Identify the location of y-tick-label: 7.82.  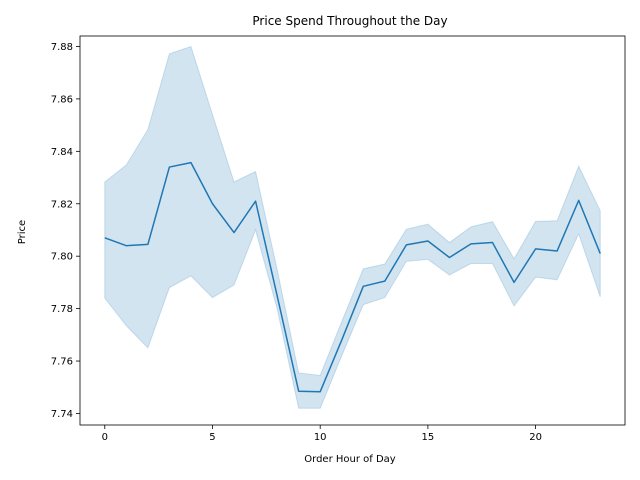
(62, 204).